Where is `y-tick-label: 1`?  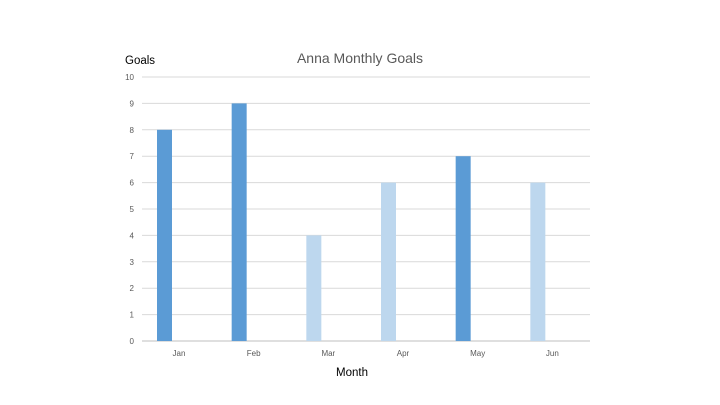 y-tick-label: 1 is located at coordinates (132, 315).